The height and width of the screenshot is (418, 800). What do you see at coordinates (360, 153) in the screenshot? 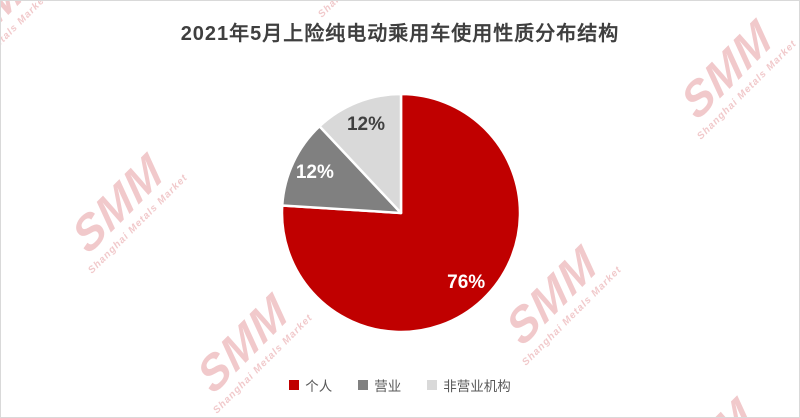
I see `pie-slice-非营业机构` at bounding box center [360, 153].